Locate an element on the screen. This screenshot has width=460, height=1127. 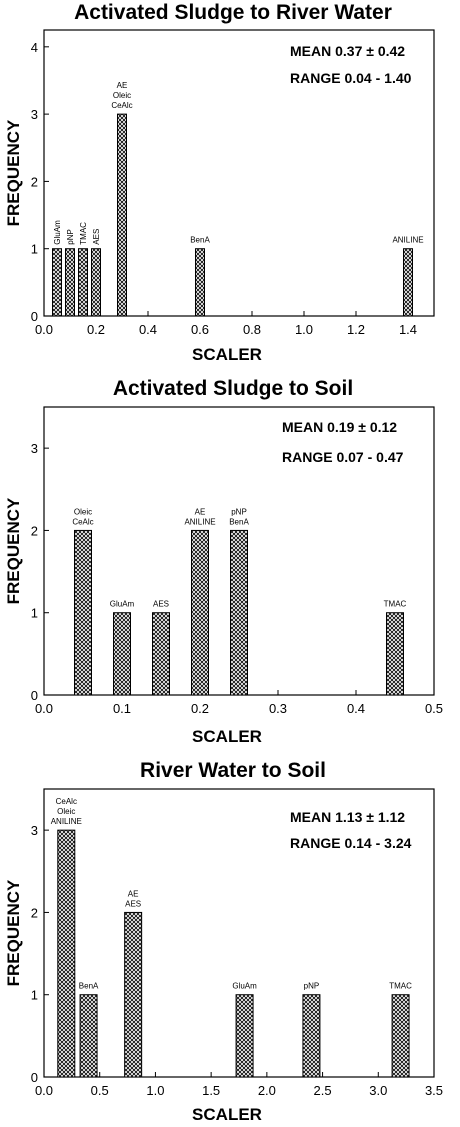
x-tick-label: 1.4 is located at coordinates (408, 329).